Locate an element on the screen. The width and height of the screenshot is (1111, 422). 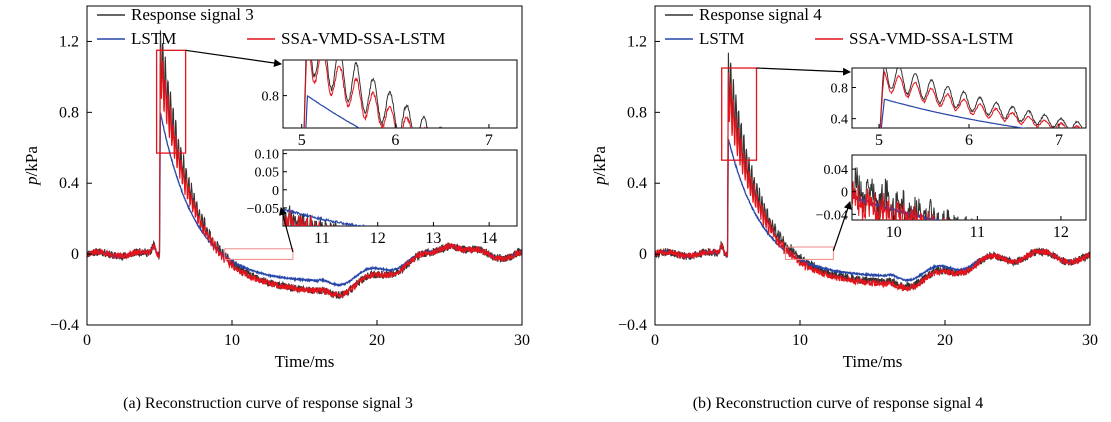
inset-2: 10 11 12 0.04 0 −0.04 is located at coordinates (951, 197).